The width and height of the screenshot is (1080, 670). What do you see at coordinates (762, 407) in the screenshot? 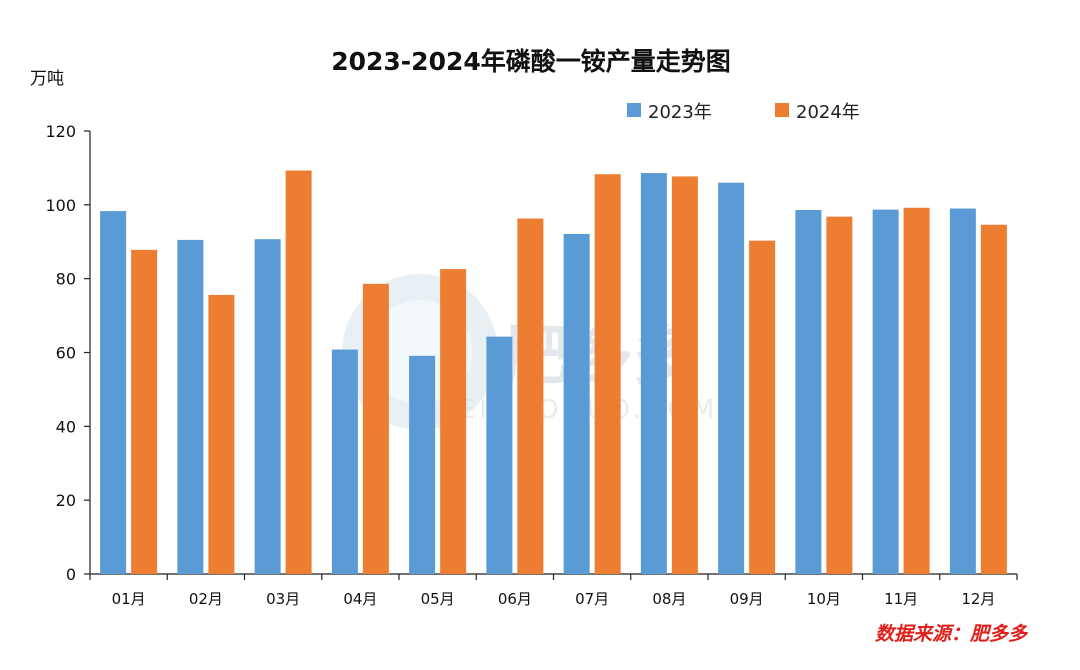
I see `bar-2024-09月` at bounding box center [762, 407].